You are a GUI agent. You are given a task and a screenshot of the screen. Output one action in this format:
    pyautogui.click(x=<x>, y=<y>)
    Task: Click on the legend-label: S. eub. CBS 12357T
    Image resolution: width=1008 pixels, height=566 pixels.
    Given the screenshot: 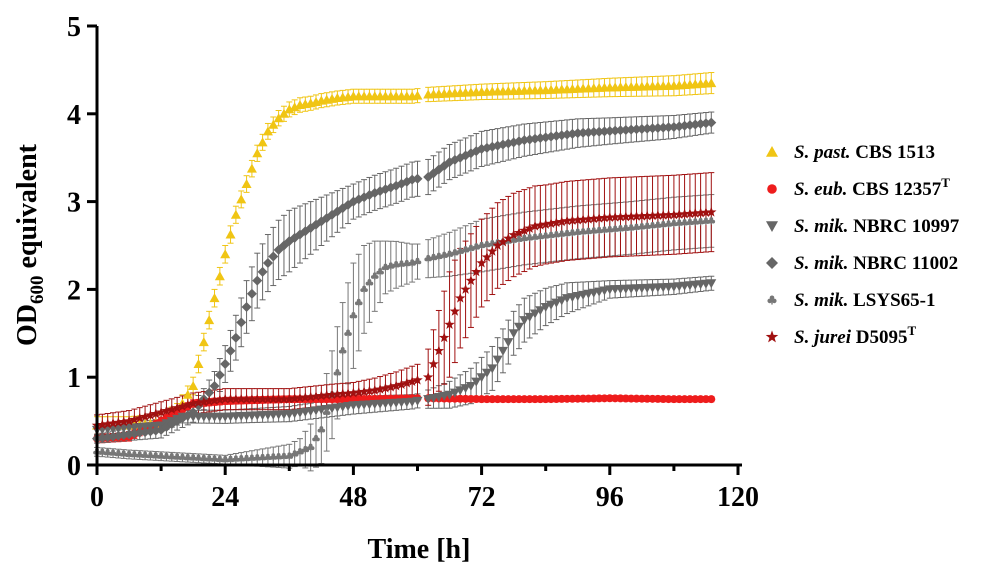 What is the action you would take?
    pyautogui.click(x=872, y=187)
    